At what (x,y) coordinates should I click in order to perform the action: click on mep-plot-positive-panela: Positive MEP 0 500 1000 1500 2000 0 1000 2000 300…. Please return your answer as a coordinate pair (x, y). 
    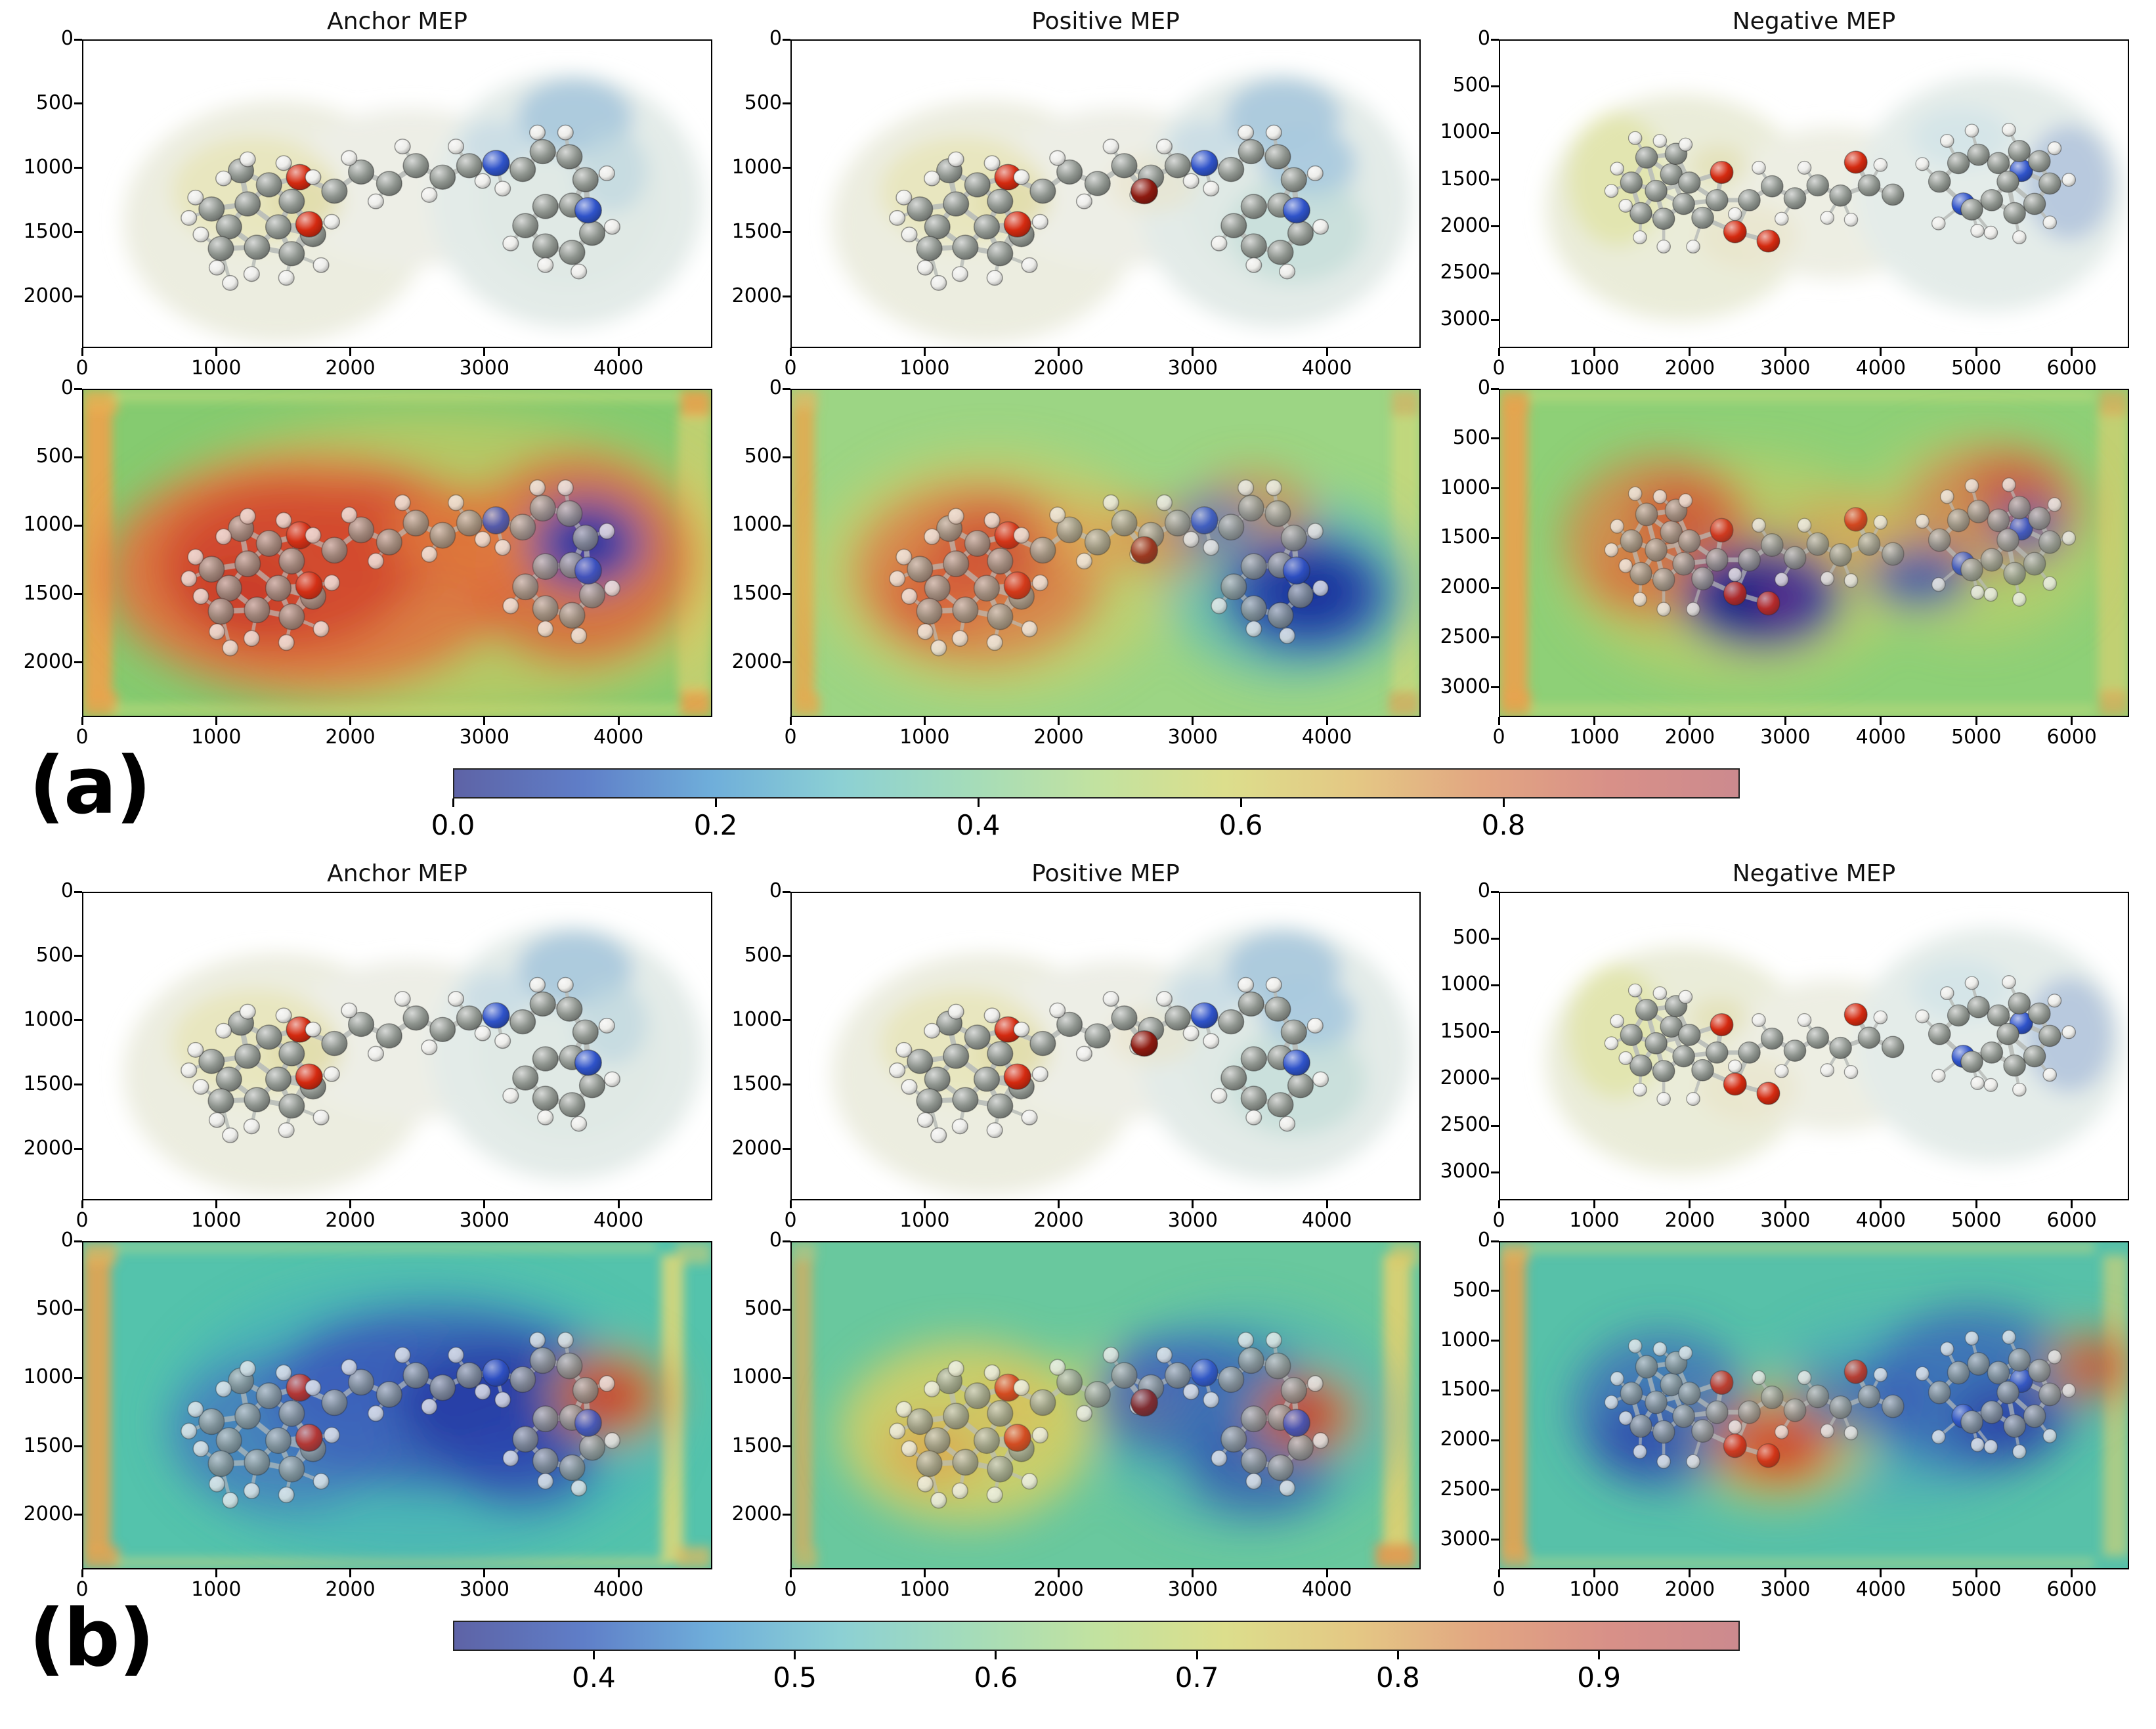
    Looking at the image, I should click on (1077, 195).